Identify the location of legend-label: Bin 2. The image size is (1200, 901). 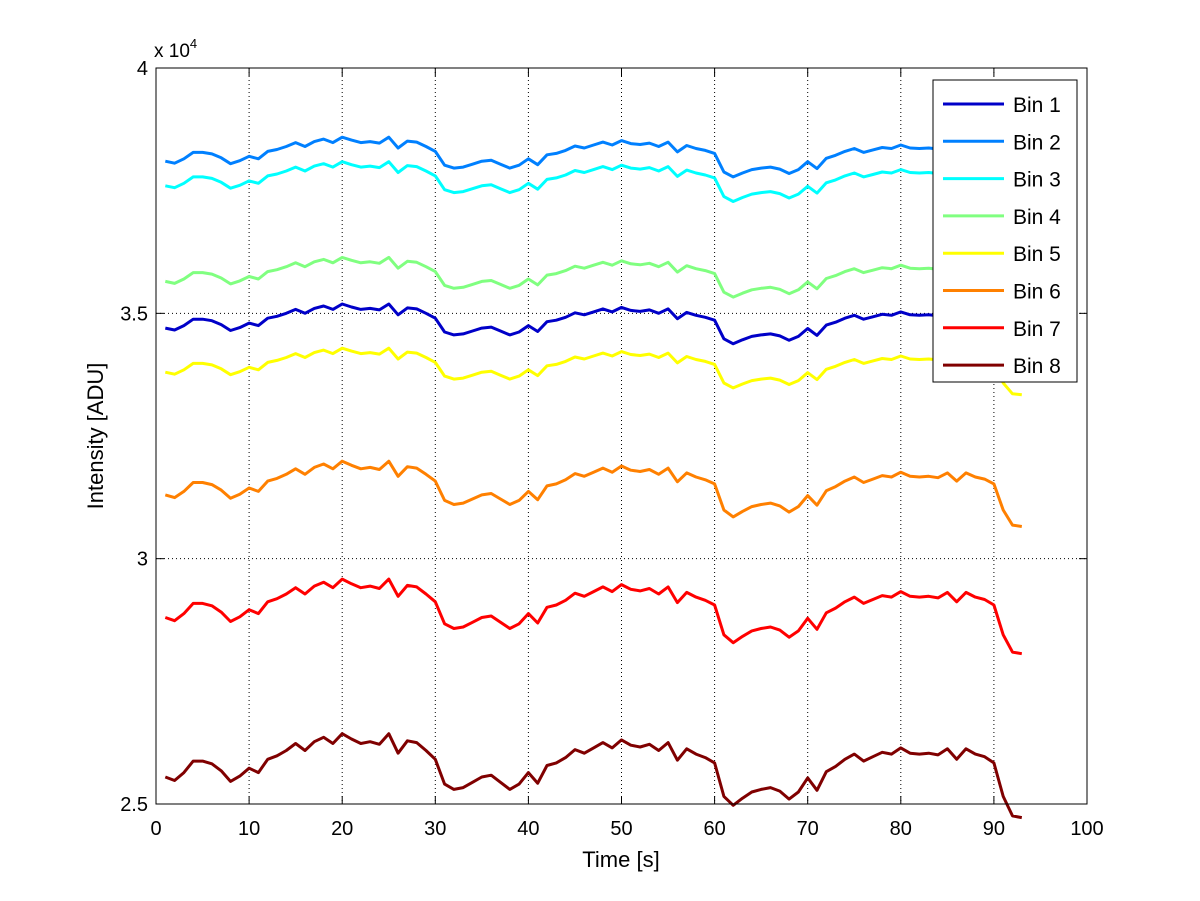
(1037, 142).